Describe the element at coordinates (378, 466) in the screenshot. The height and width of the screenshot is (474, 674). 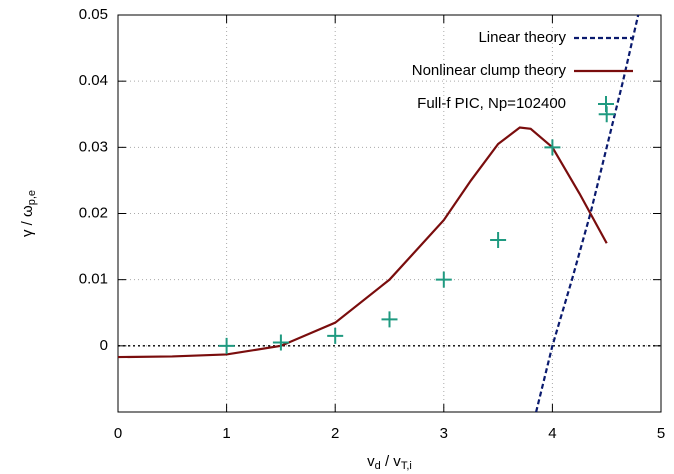
I see `x-axis-label-part: d` at that location.